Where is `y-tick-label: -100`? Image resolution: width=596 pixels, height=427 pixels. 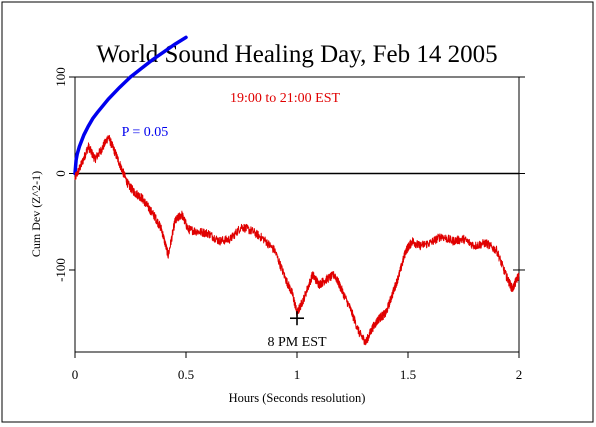
y-tick-label: -100 is located at coordinates (60, 270).